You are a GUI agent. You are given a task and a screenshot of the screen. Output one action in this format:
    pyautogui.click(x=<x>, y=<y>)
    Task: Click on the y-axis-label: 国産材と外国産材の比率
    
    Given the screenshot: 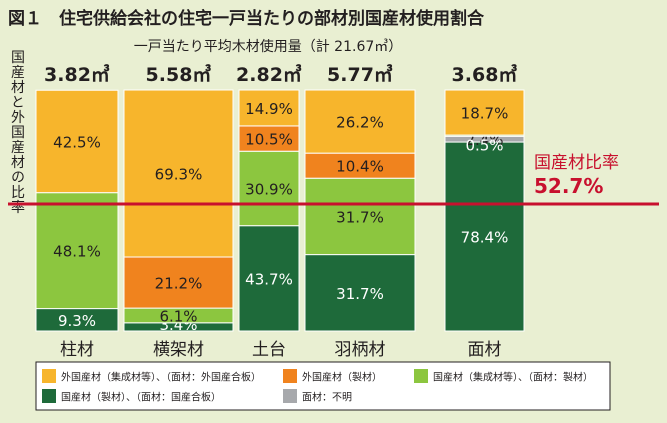 What is the action you would take?
    pyautogui.click(x=17, y=132)
    